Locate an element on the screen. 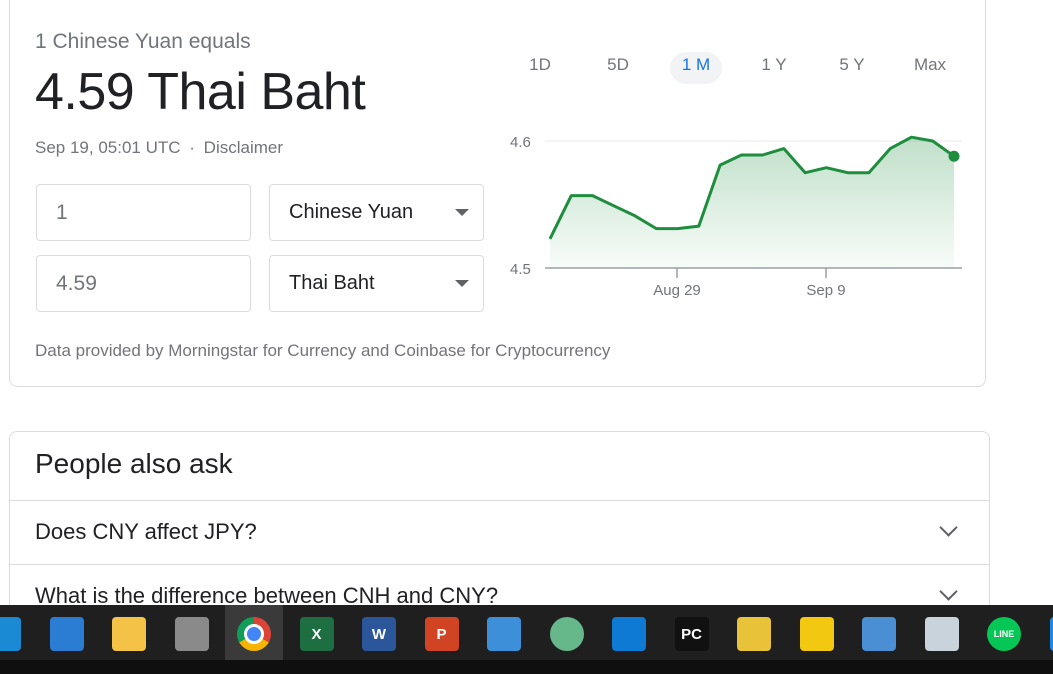 This screenshot has height=674, width=1053. from-currency-label: Chinese Yuan is located at coordinates (351, 212).